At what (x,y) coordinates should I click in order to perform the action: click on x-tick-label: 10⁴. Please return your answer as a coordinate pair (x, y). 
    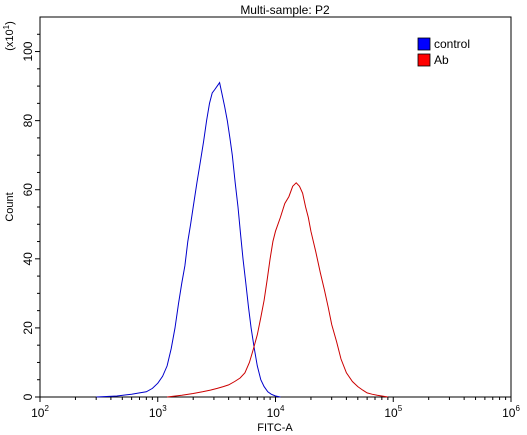
    Looking at the image, I should click on (276, 412).